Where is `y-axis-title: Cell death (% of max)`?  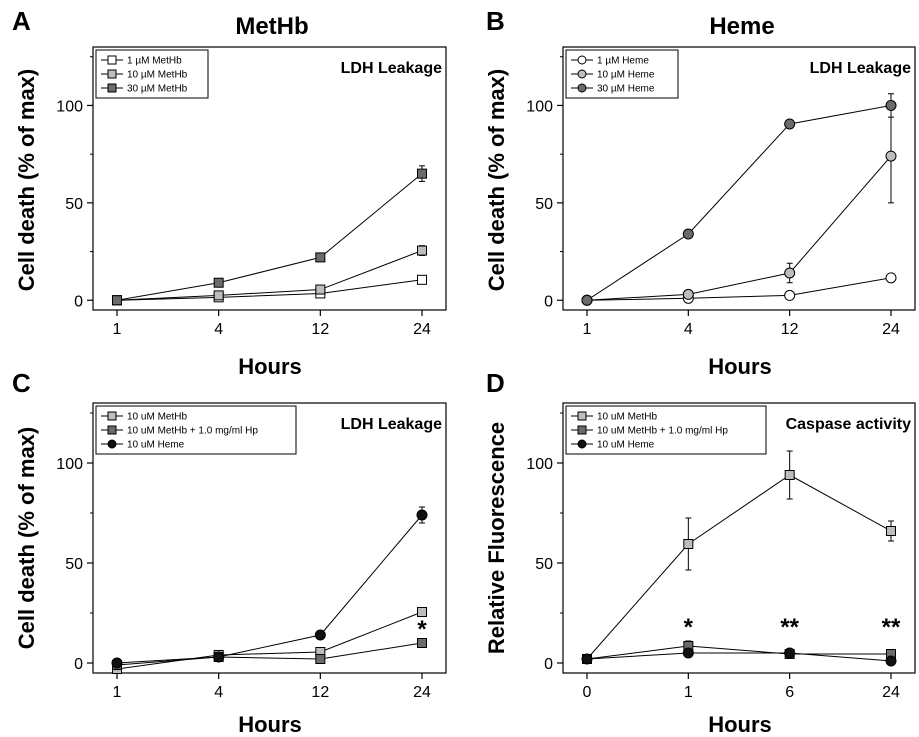 y-axis-title: Cell death (% of max) is located at coordinates (26, 180).